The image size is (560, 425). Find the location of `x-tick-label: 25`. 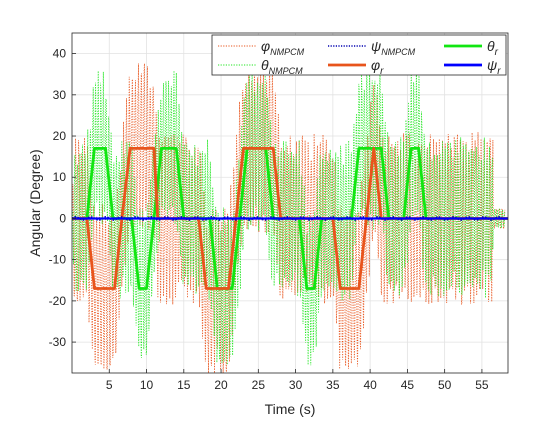

x-tick-label: 25 is located at coordinates (259, 385).